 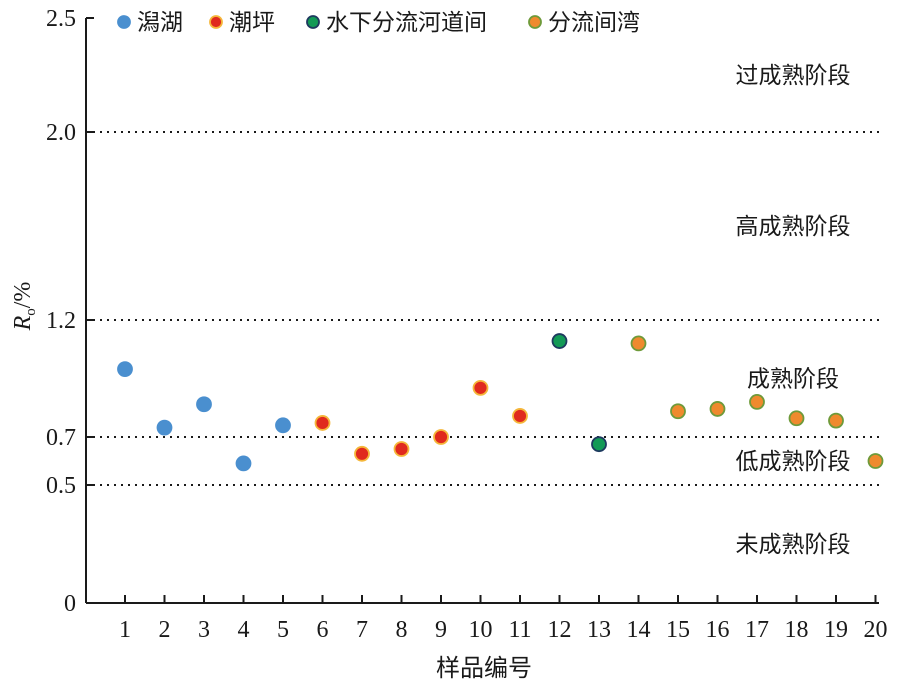 What do you see at coordinates (503, 619) in the screenshot?
I see `x-axis-ticks: 1 2 3 4 5 6 7 8 9 10 11 12 13 14 15 16 17 18 19 20` at bounding box center [503, 619].